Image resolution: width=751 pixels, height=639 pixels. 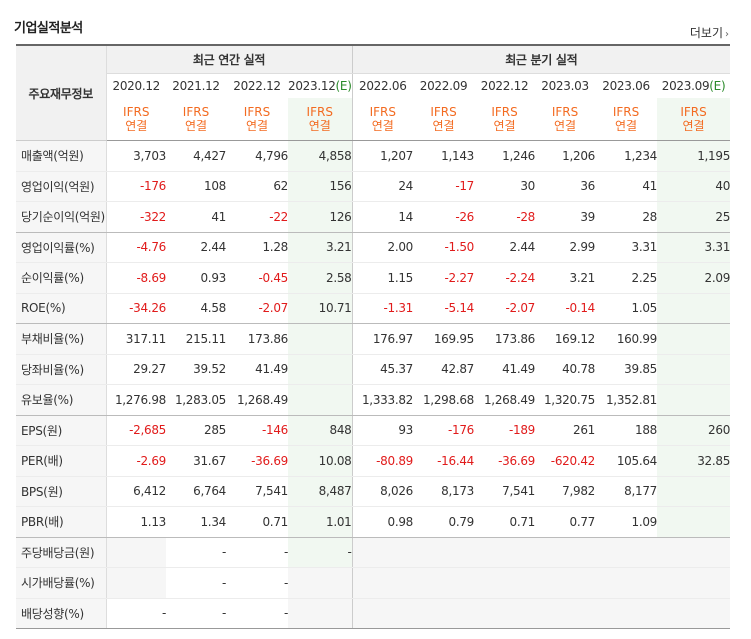 What do you see at coordinates (504, 491) in the screenshot?
I see `table-cell: 7,541` at bounding box center [504, 491].